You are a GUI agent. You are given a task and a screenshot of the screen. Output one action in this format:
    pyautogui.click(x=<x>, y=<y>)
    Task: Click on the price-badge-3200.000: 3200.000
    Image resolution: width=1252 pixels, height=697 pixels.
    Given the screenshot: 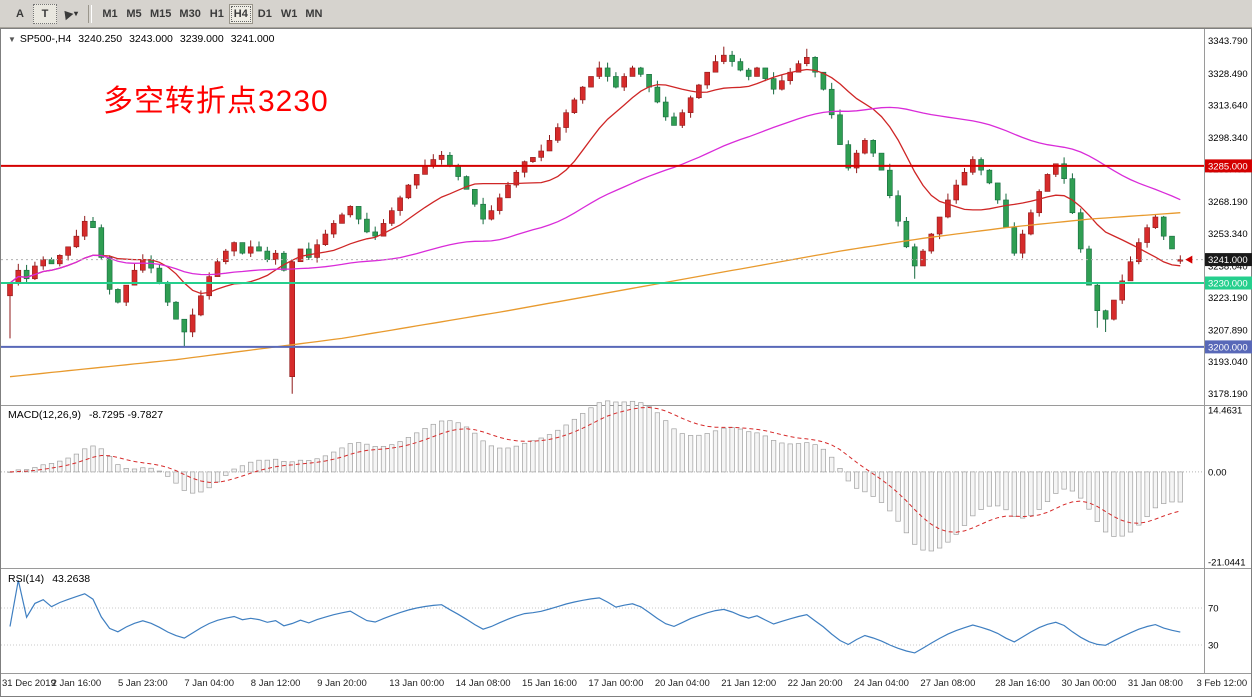 What is the action you would take?
    pyautogui.click(x=1228, y=347)
    